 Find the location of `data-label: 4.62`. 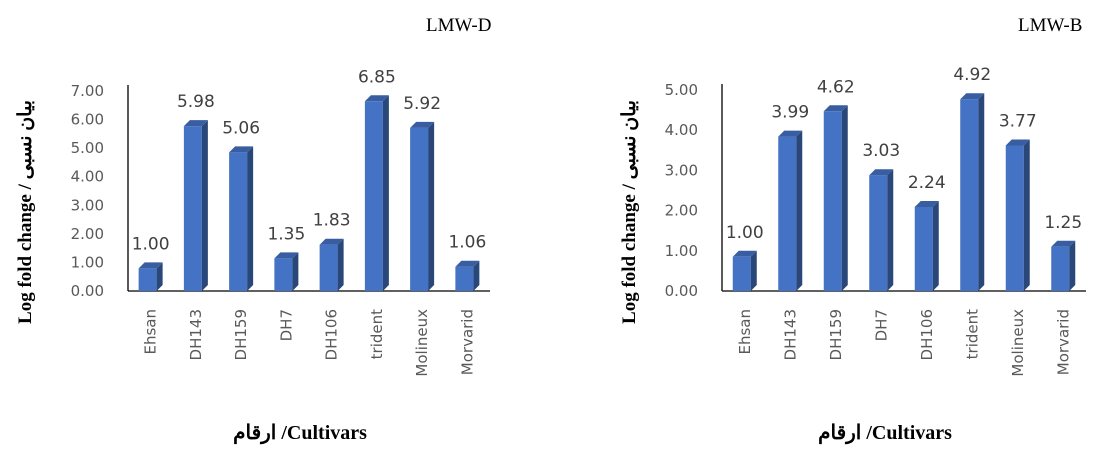

data-label: 4.62 is located at coordinates (836, 87).